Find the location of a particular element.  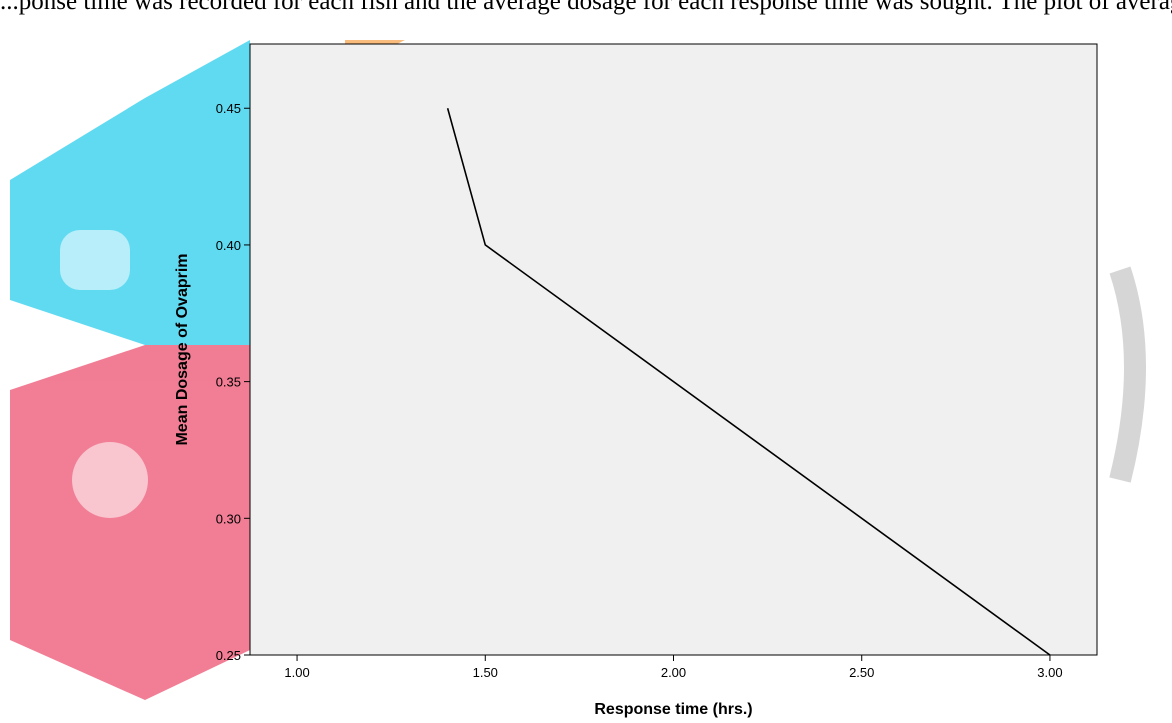

y-axis: 0.25 0.30 0.35 0.40 0.45 is located at coordinates (233, 382).